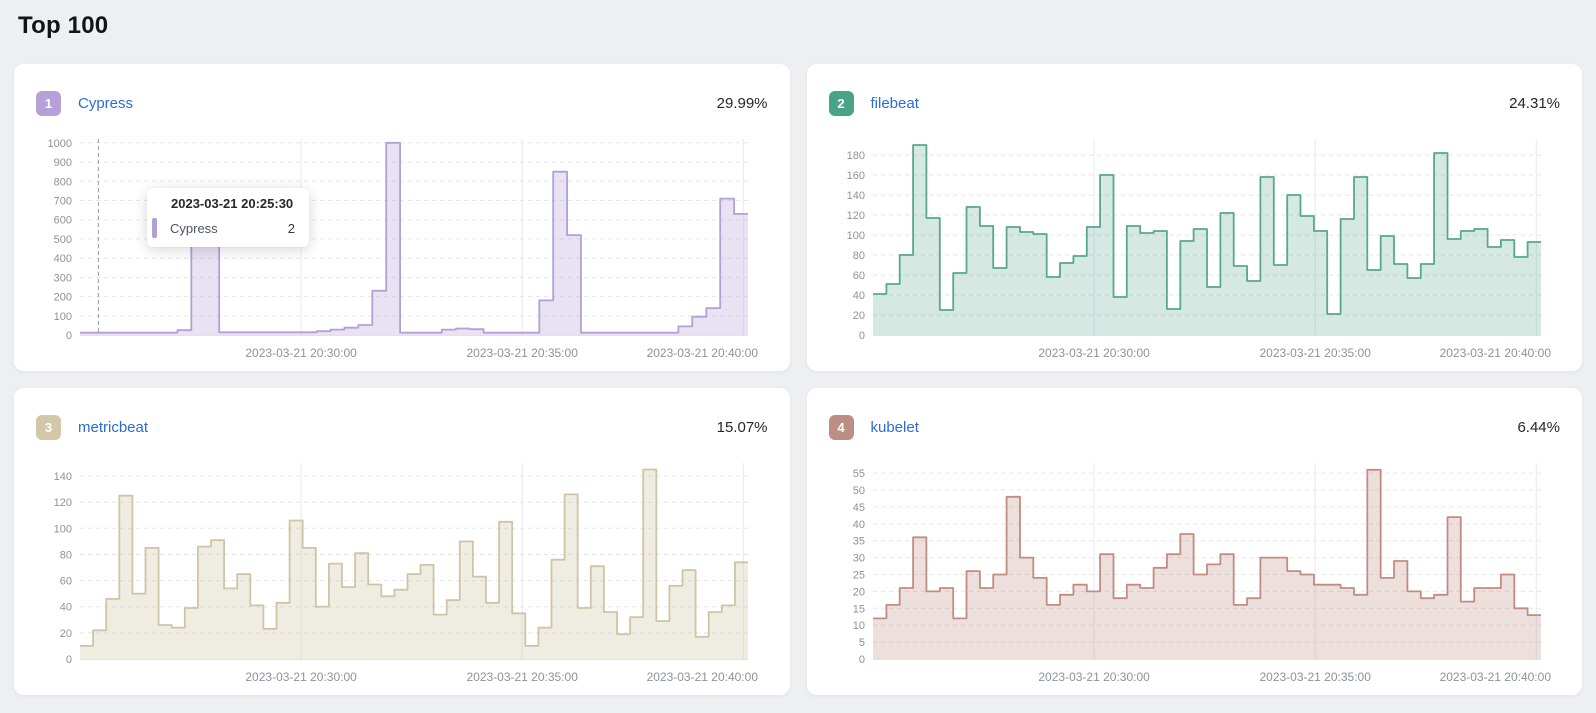 The image size is (1596, 713). I want to click on svg-text: 25, so click(858, 576).